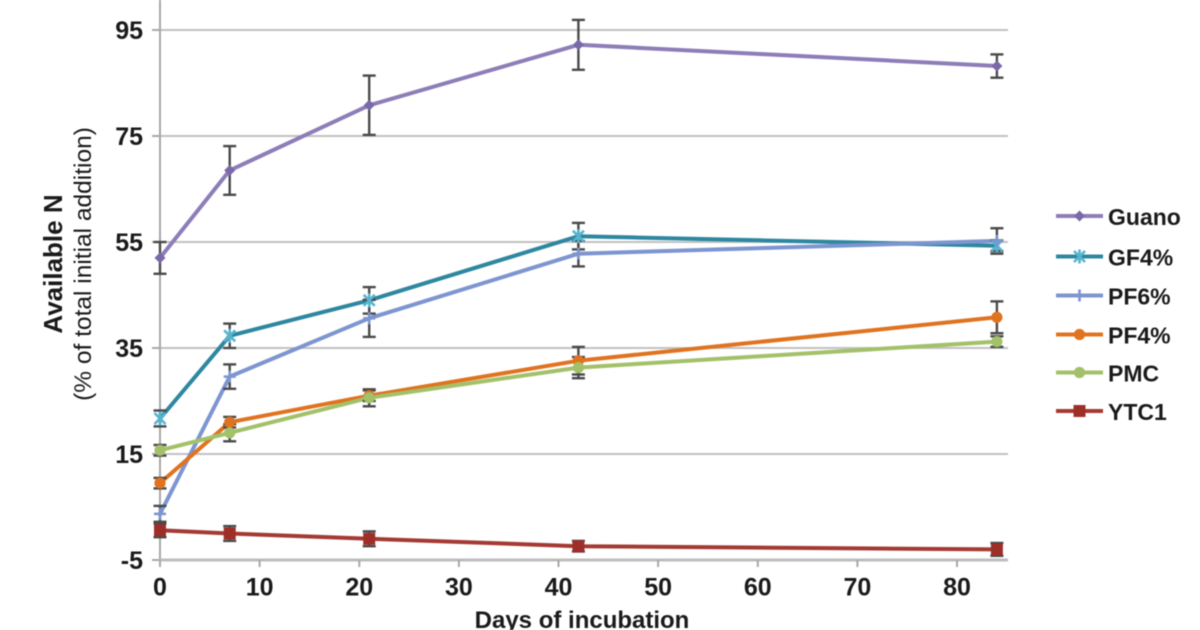  Describe the element at coordinates (758, 588) in the screenshot. I see `svg-text: 60` at that location.